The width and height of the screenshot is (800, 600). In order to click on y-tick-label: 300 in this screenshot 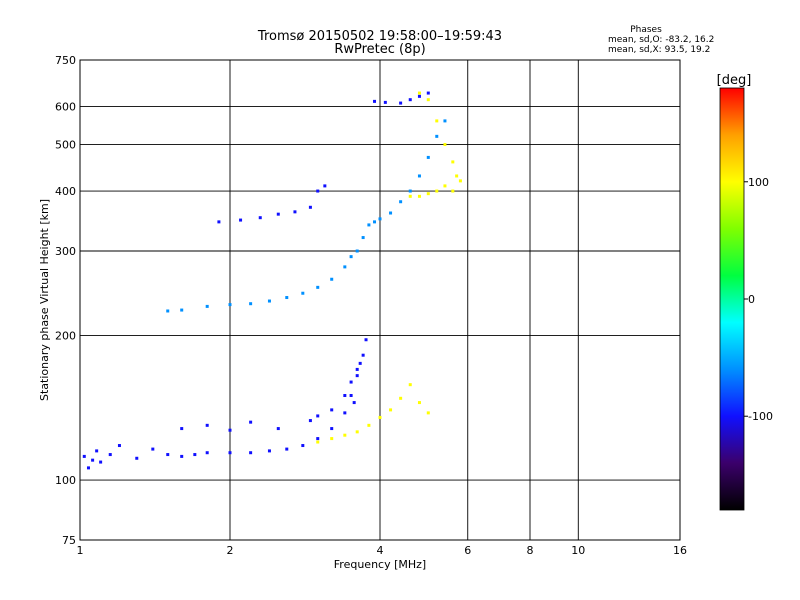, I will do `click(65, 251)`.